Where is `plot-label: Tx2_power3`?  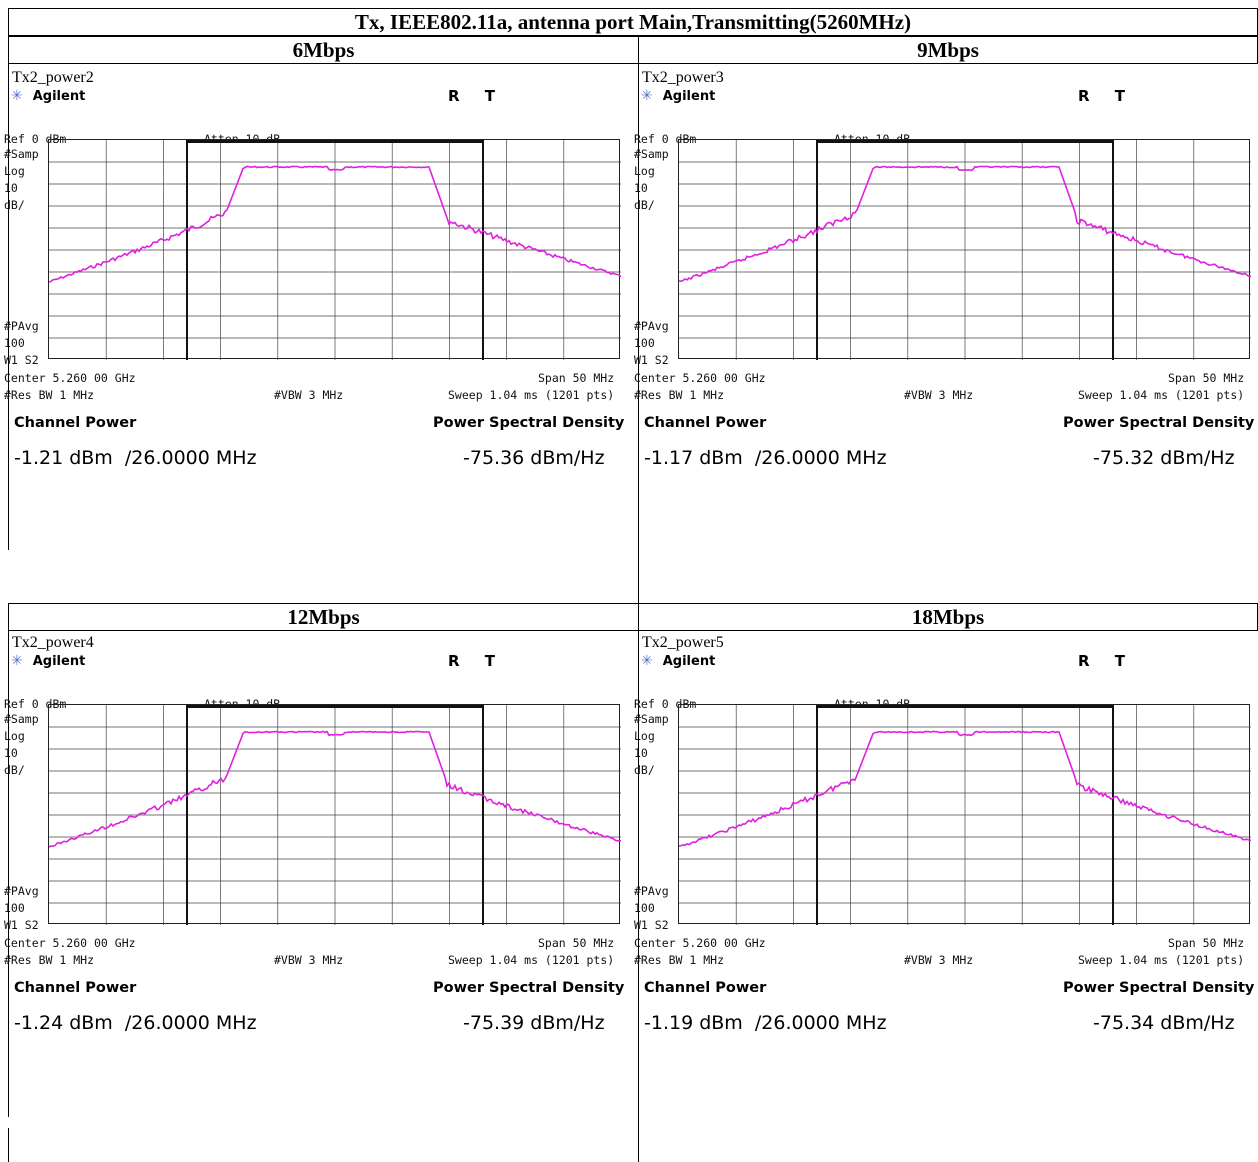
plot-label: Tx2_power3 is located at coordinates (683, 77).